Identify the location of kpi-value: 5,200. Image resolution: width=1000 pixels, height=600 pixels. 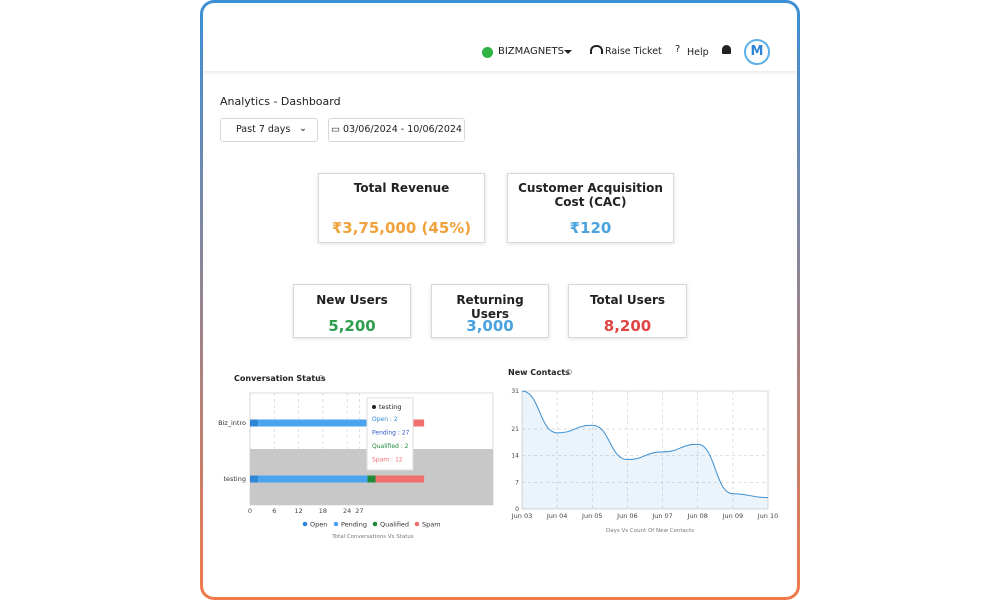
(352, 326).